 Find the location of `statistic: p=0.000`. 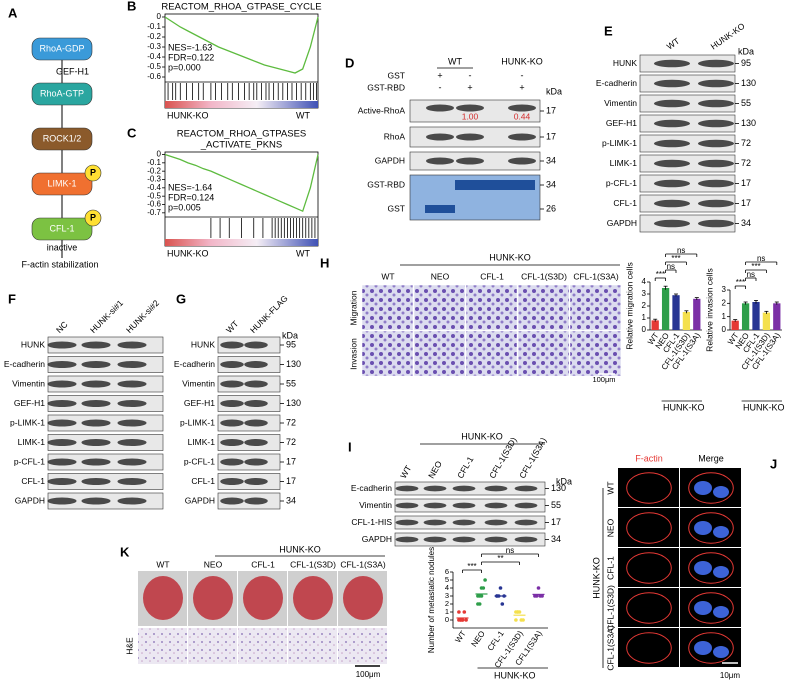

statistic: p=0.000 is located at coordinates (184, 67).